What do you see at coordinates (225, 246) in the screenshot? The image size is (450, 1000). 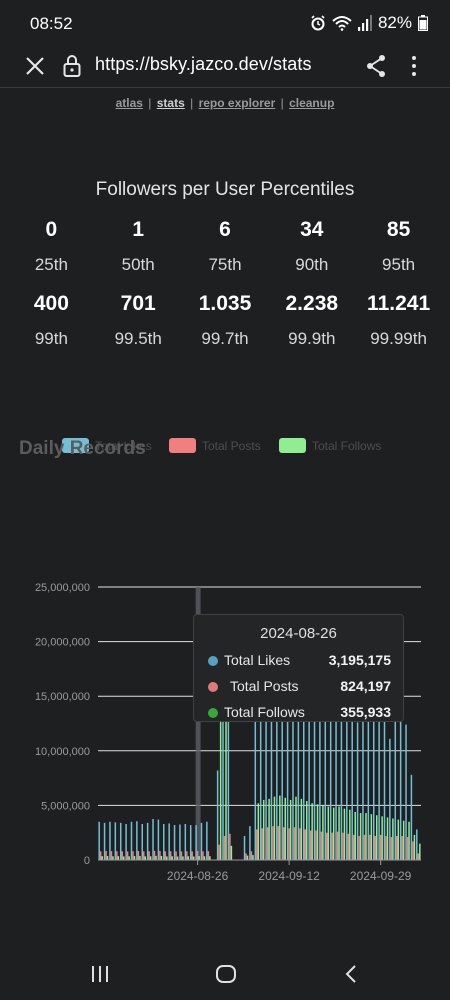 I see `percentiles-row: 0 25th 1 50th 6 75th 34 90th 85 95th` at bounding box center [225, 246].